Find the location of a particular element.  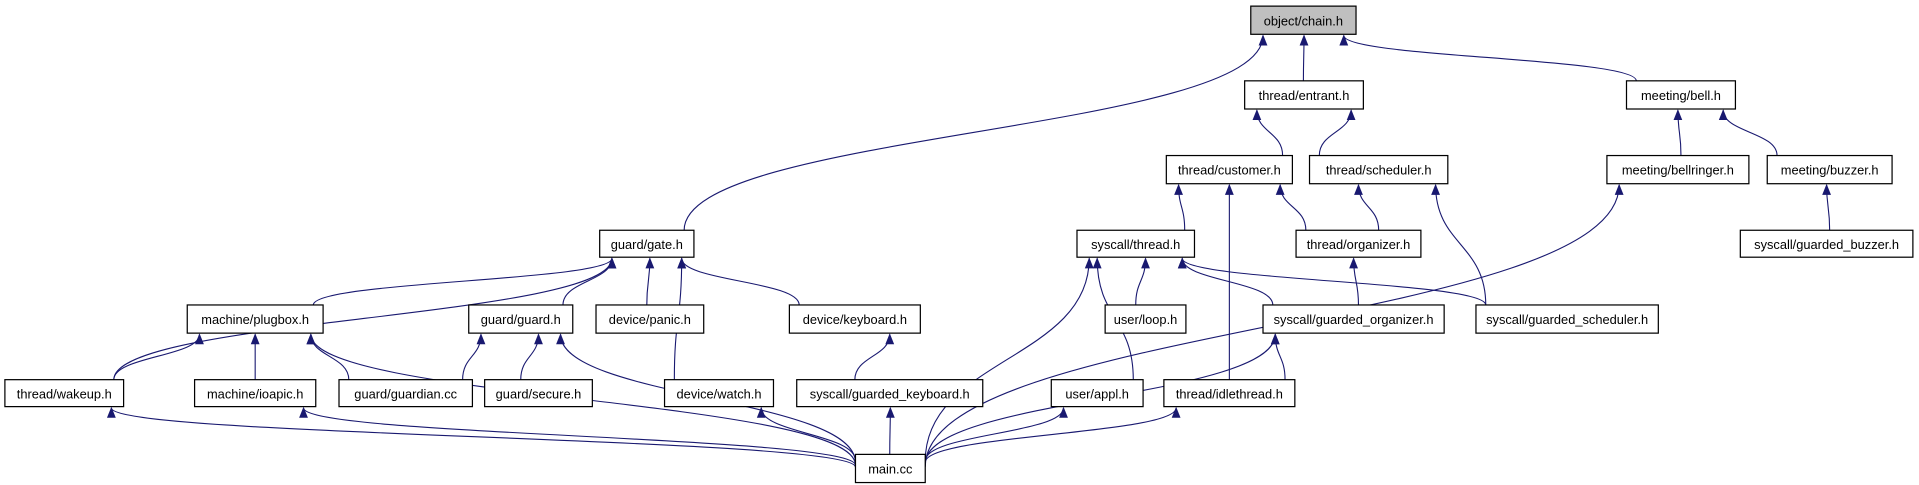

edge-guardian-to-plugbox is located at coordinates (328, 356).